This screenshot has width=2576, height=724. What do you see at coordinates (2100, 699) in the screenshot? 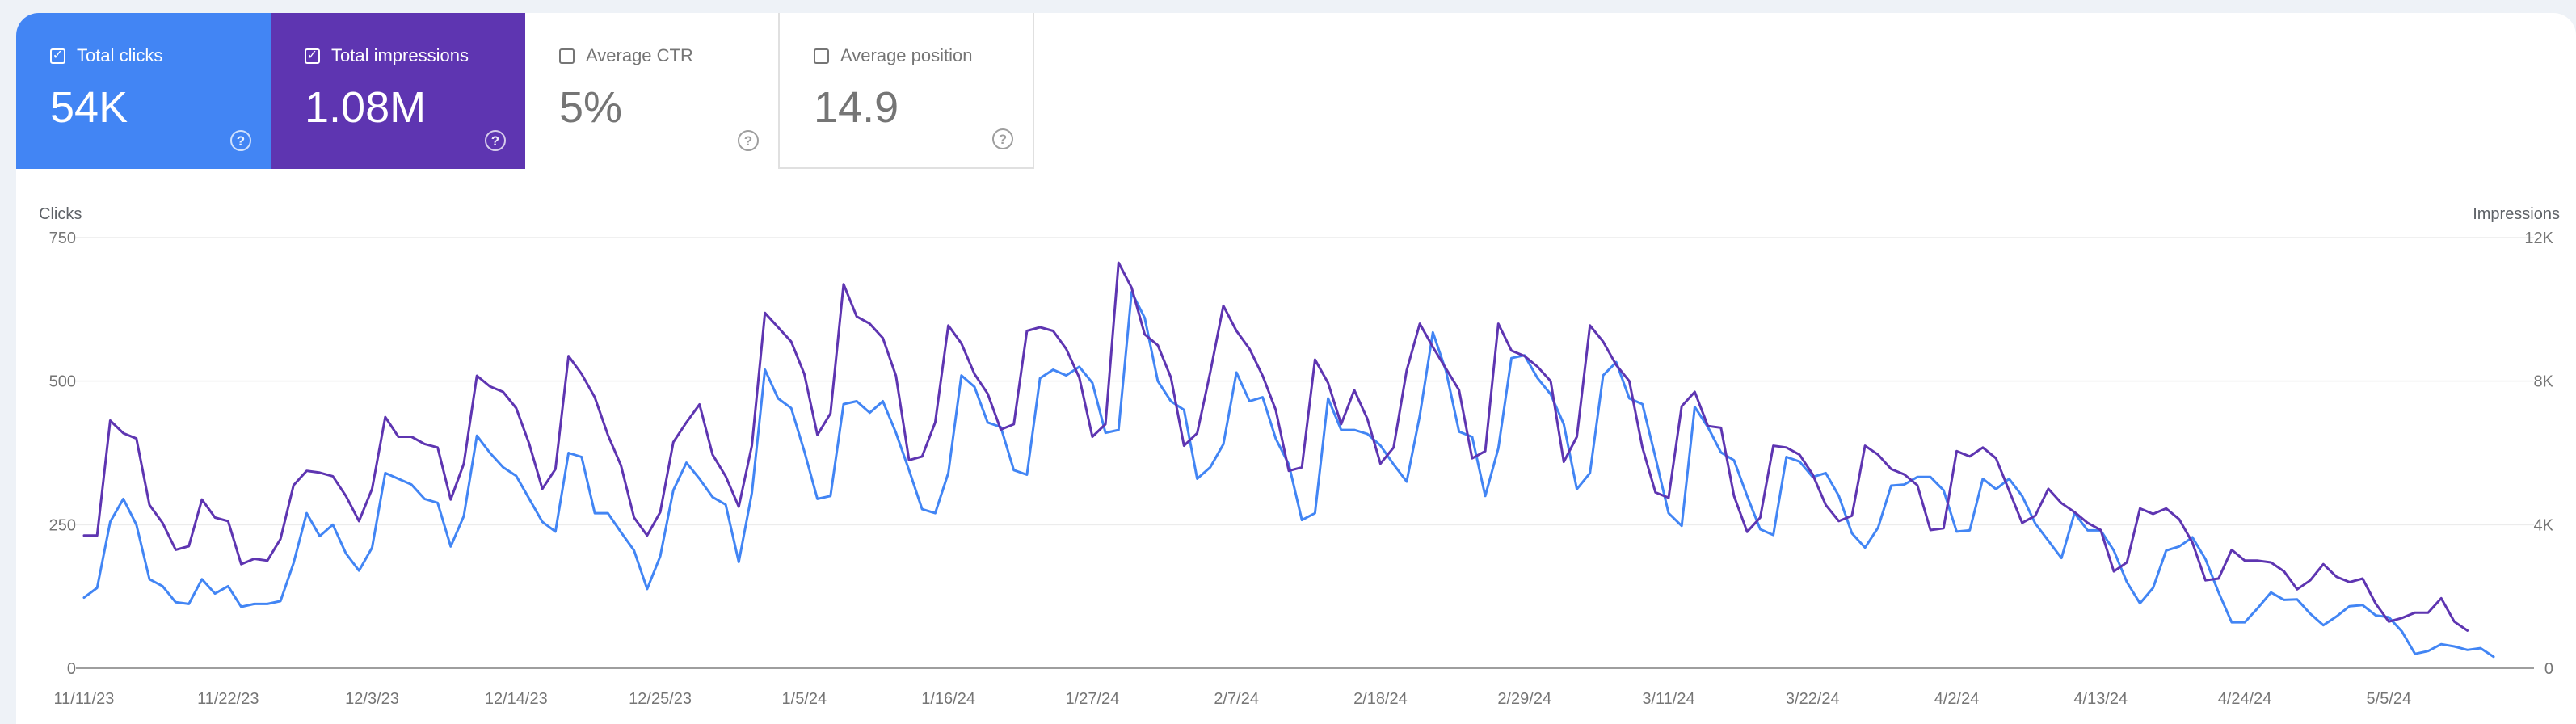
I see `x-tick-label: 4/13/24` at bounding box center [2100, 699].